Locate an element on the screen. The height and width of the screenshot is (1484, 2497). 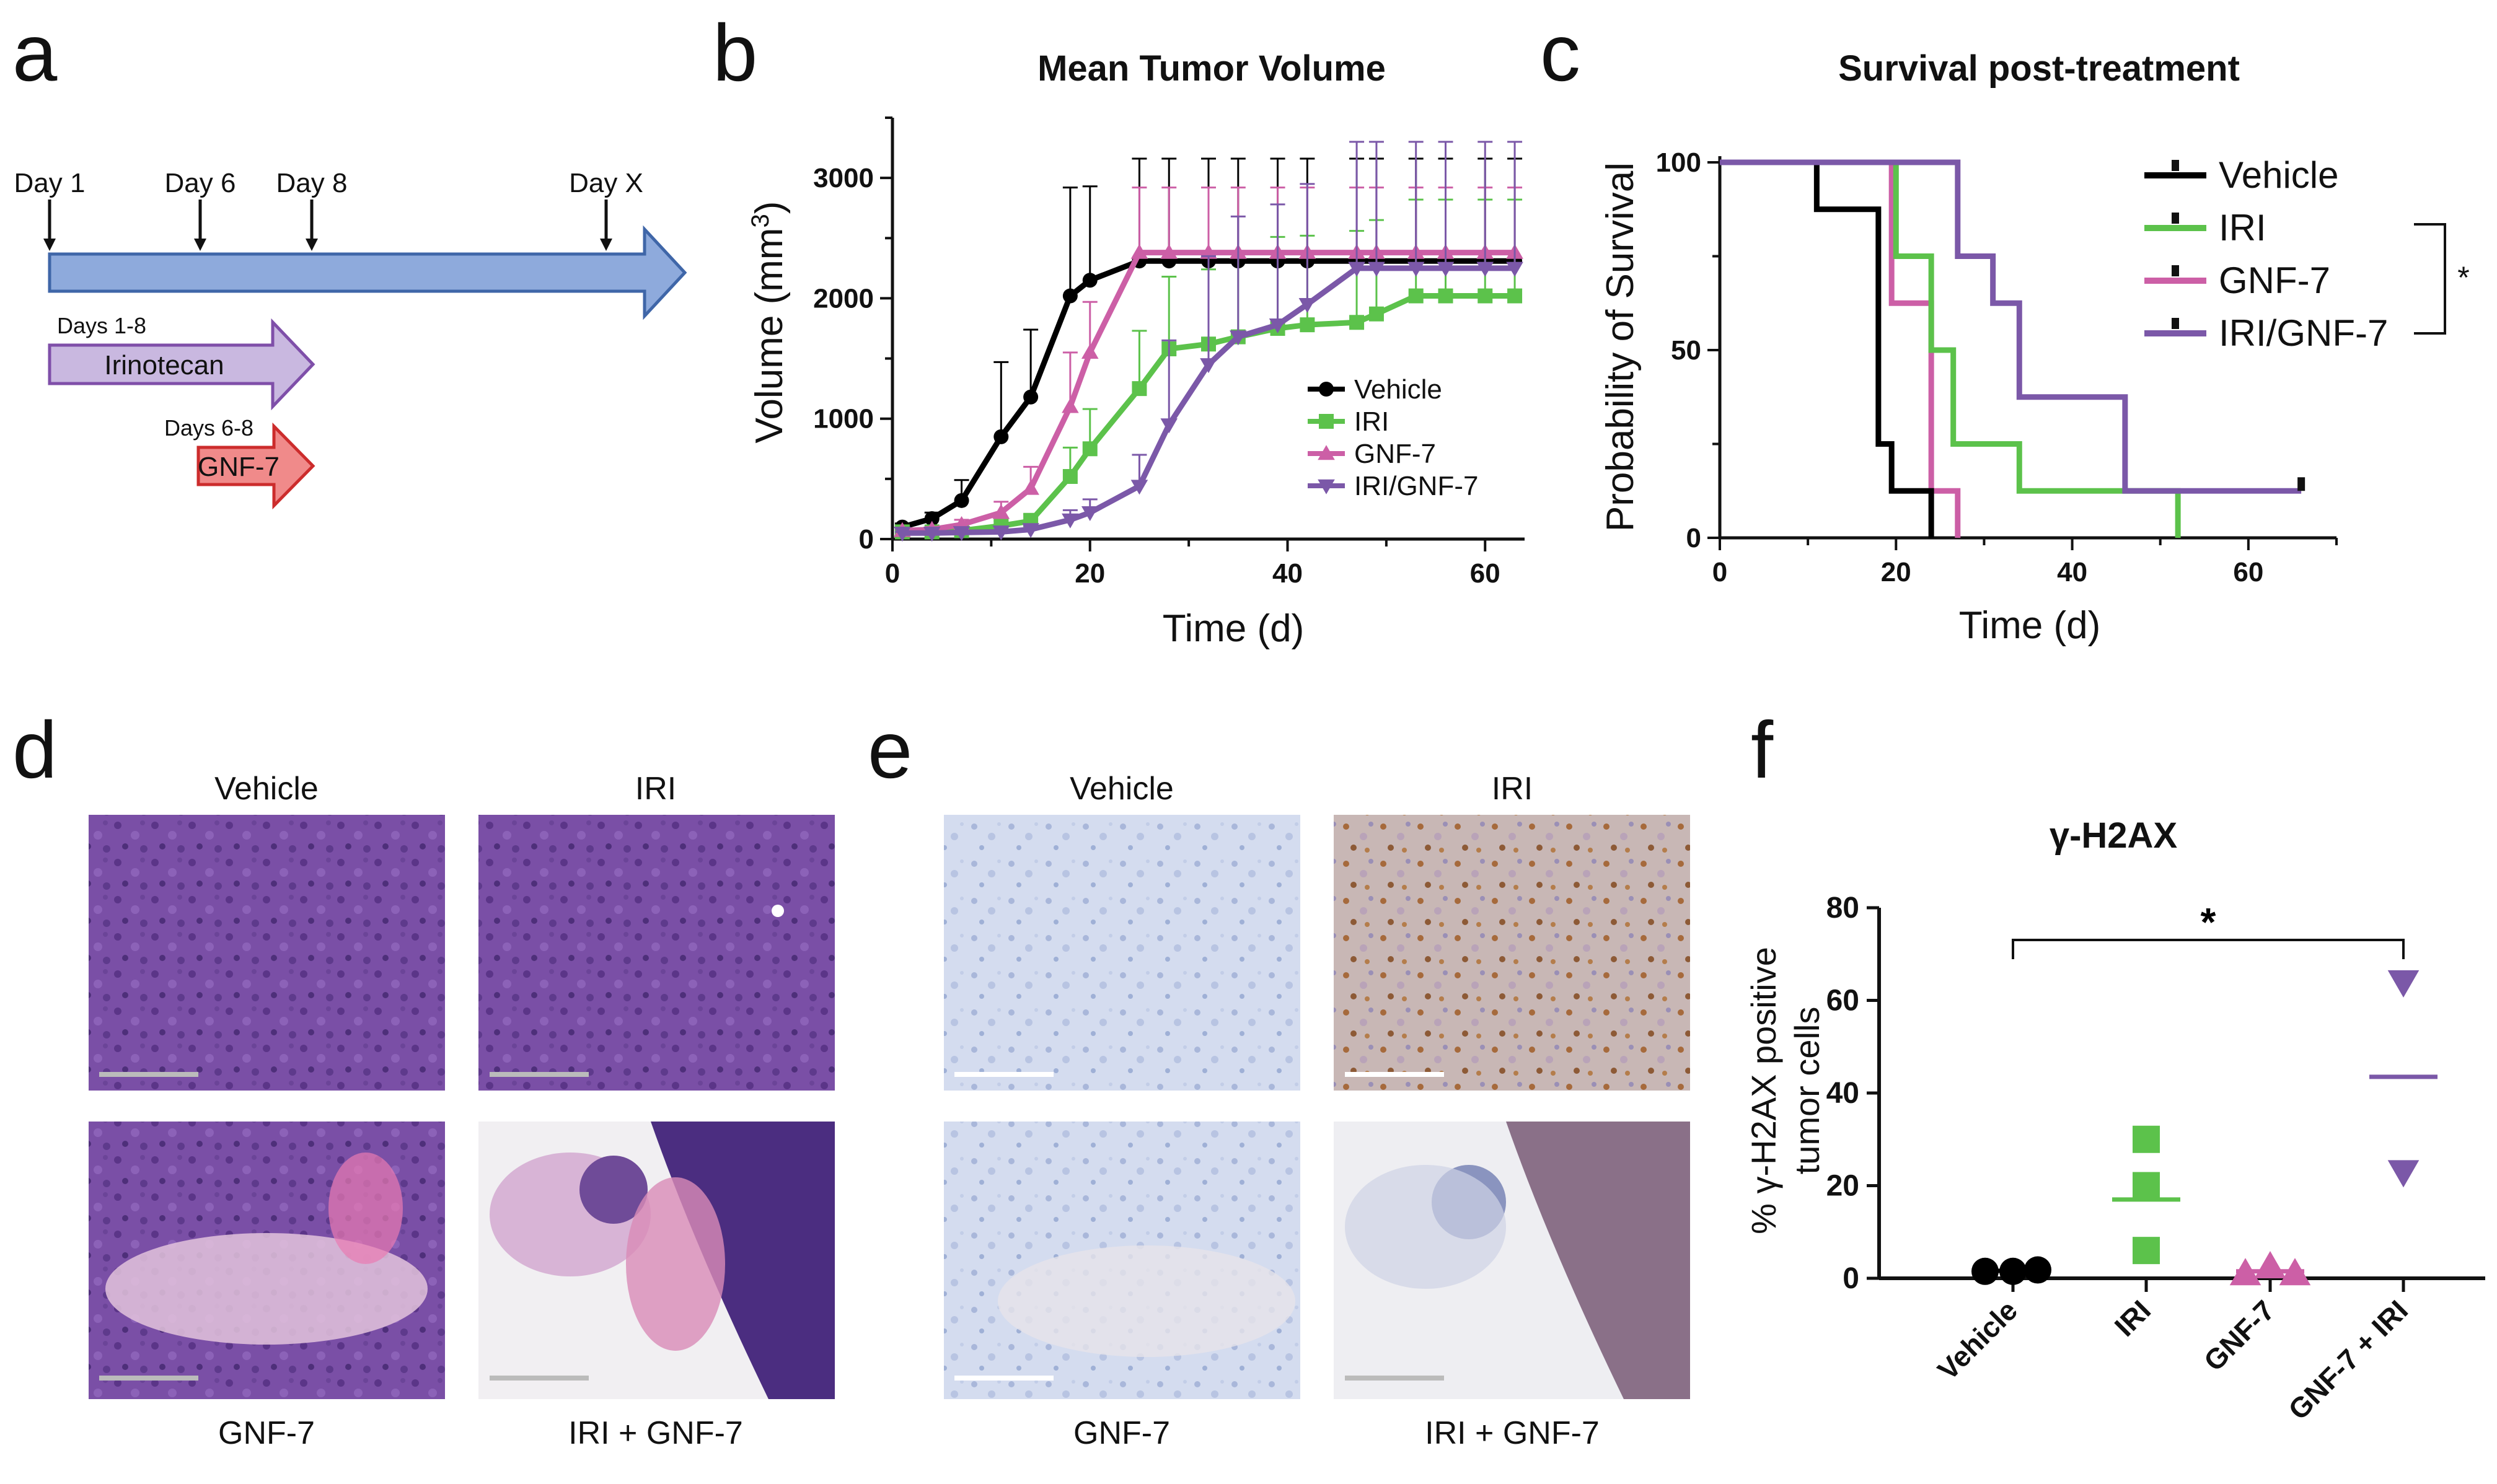
panel-letter-d: d is located at coordinates (34, 750).